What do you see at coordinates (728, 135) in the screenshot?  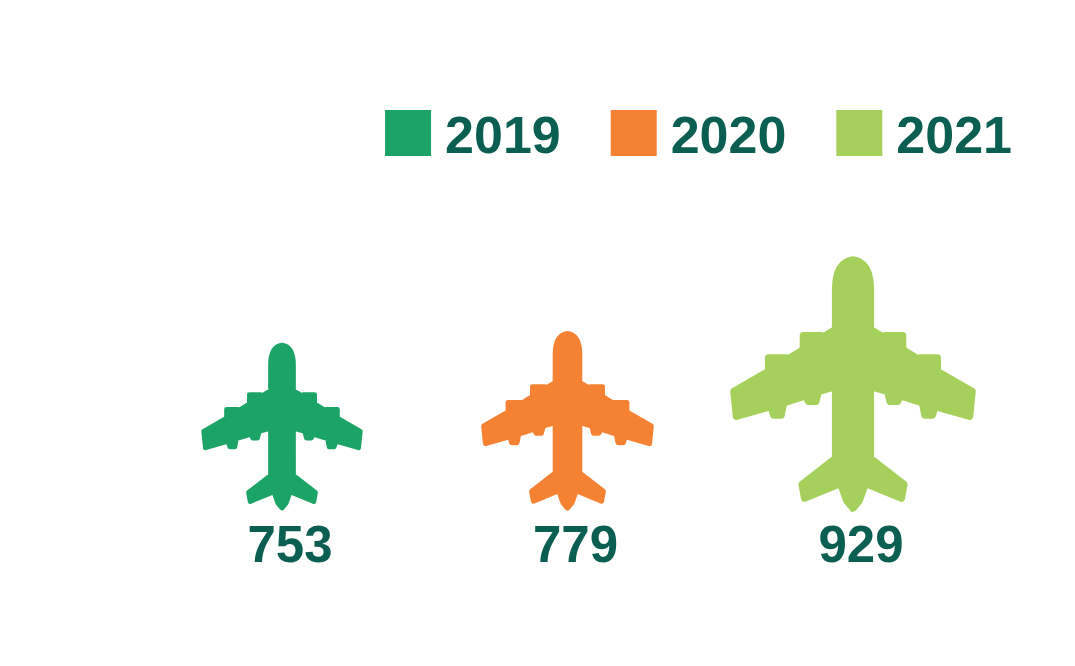 I see `category-label: 2020` at bounding box center [728, 135].